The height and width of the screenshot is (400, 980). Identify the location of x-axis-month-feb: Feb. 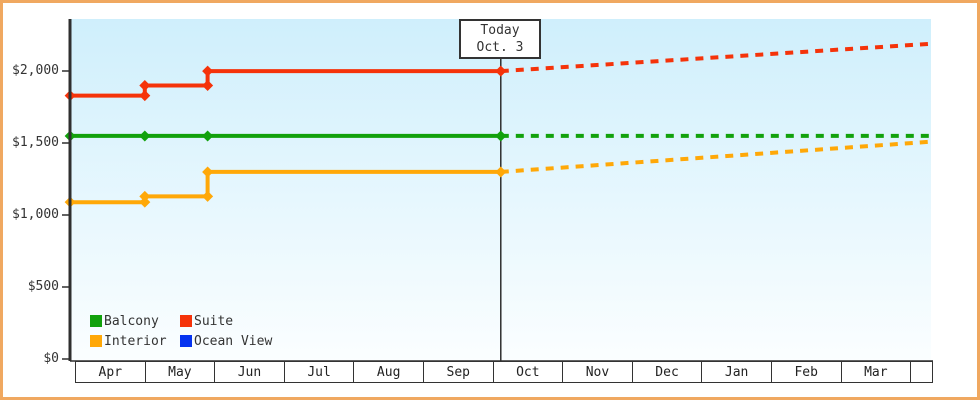
(807, 372).